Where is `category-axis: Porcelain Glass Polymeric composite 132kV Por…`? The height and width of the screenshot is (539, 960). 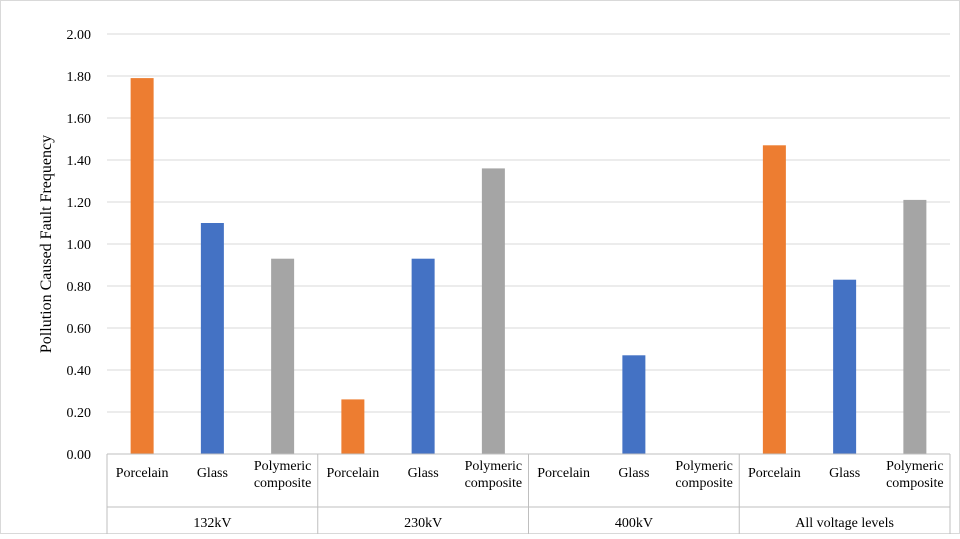 category-axis: Porcelain Glass Polymeric composite 132kV Por… is located at coordinates (528, 493).